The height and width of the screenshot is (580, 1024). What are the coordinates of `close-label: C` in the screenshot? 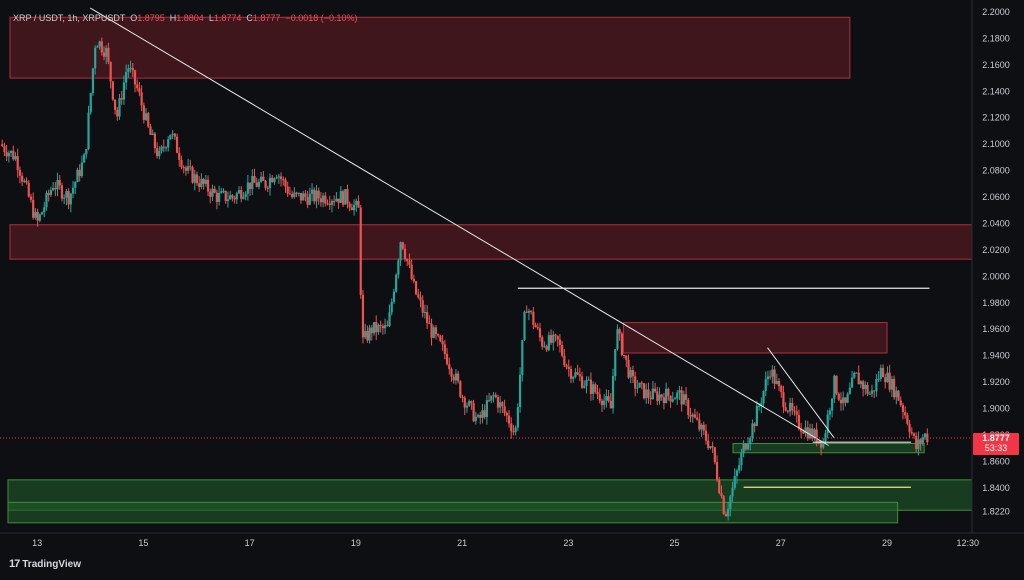 It's located at (249, 18).